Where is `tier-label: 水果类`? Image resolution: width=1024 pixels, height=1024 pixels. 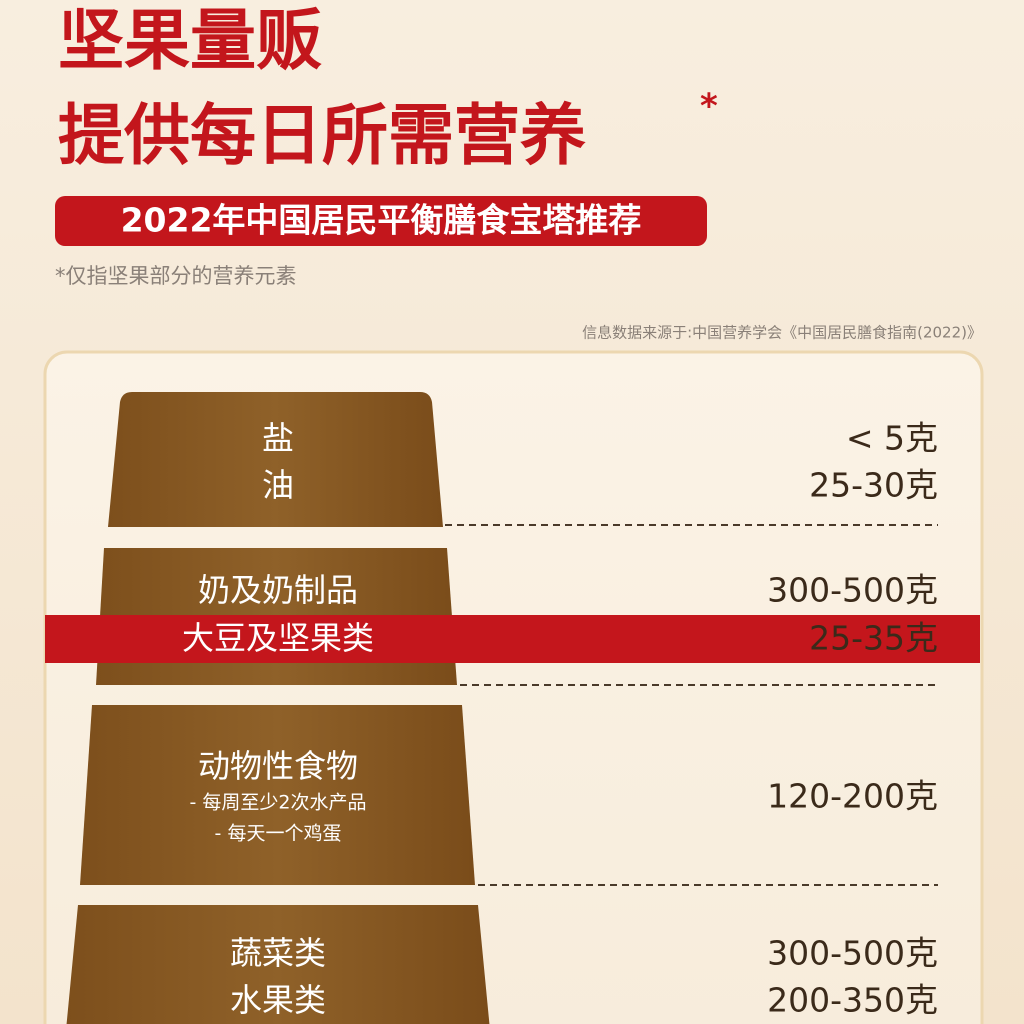
tier-label: 水果类 is located at coordinates (278, 1000).